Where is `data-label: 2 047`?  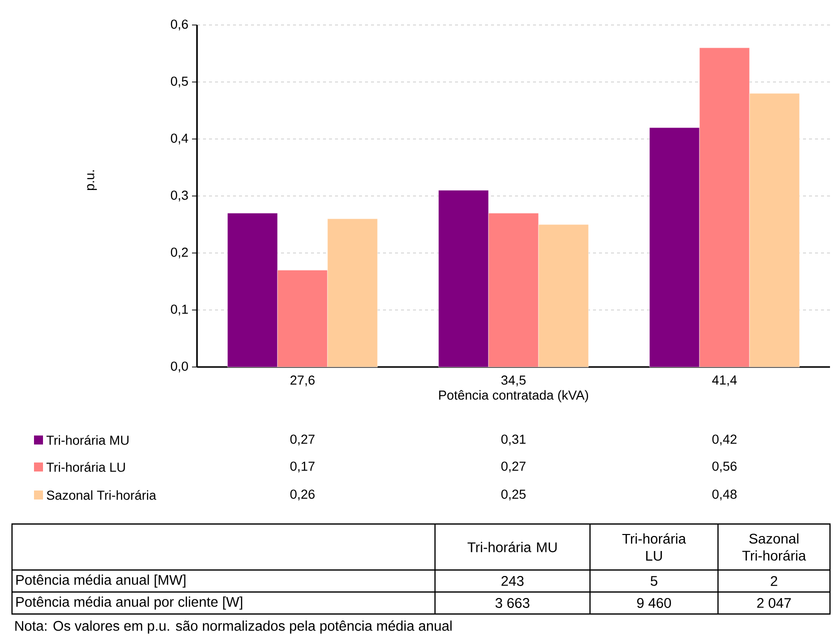
data-label: 2 047 is located at coordinates (774, 603).